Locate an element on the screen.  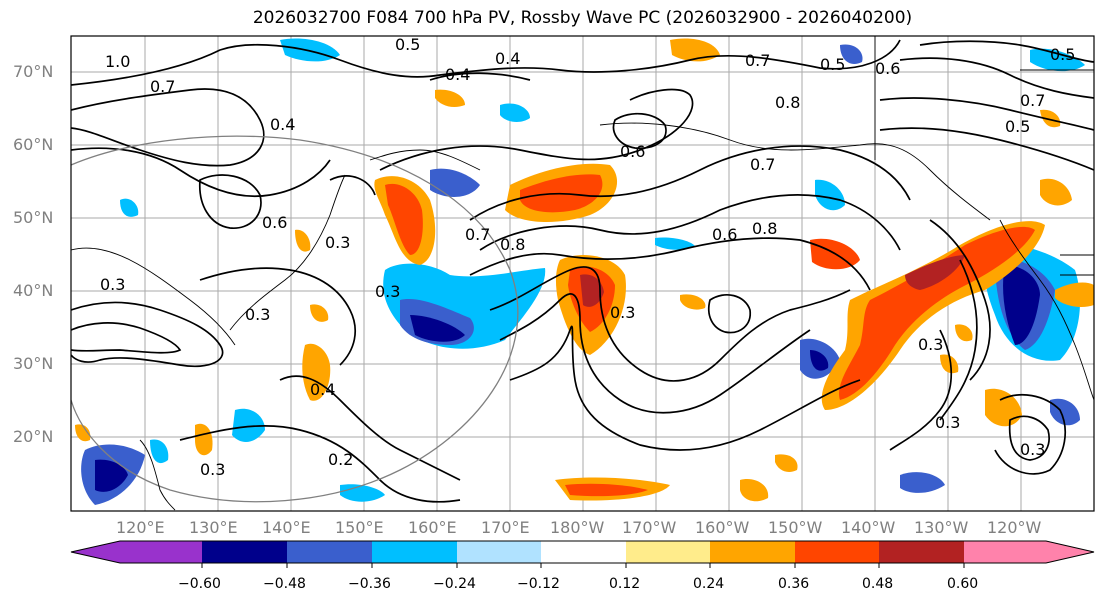
colorbar-tick-label: −0.48 is located at coordinates (284, 584).